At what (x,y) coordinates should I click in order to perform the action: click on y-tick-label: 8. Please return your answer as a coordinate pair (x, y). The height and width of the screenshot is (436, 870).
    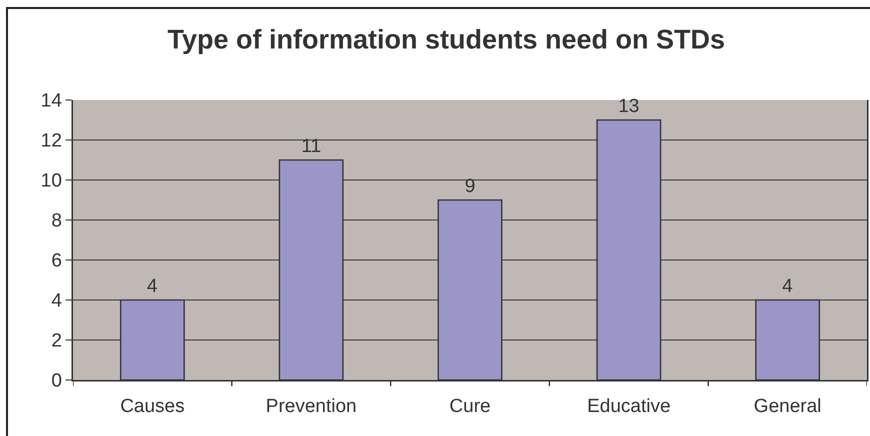
    Looking at the image, I should click on (56, 221).